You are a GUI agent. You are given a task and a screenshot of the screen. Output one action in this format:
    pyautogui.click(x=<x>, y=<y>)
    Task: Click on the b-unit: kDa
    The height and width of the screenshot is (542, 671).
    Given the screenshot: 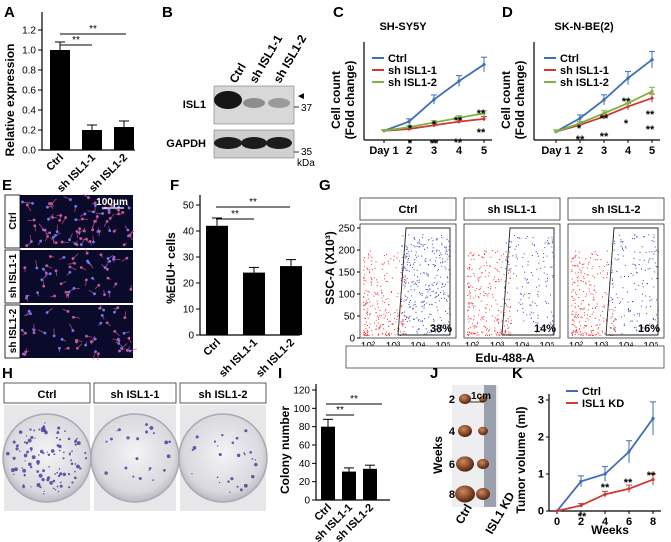 What is the action you would take?
    pyautogui.click(x=306, y=163)
    